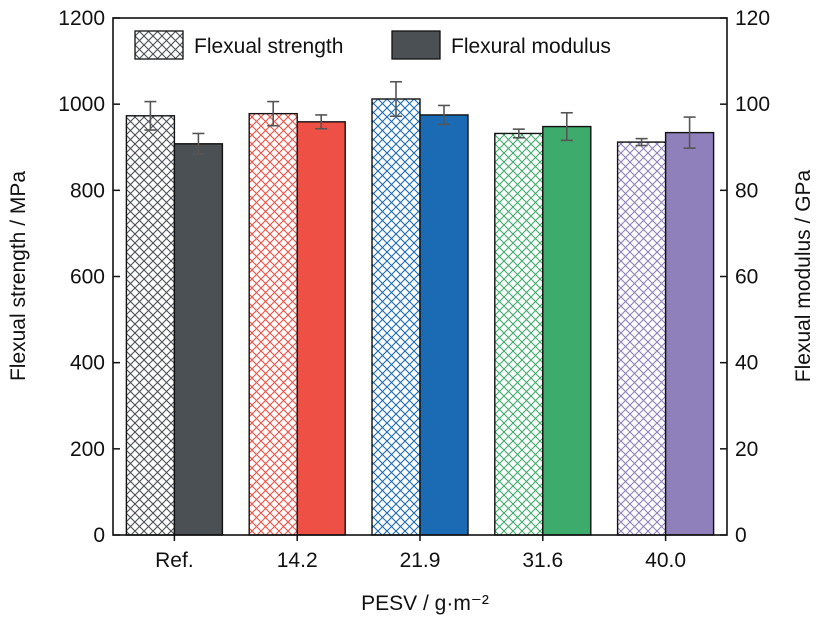 The height and width of the screenshot is (625, 827). What do you see at coordinates (803, 275) in the screenshot?
I see `y-axis-title-right: Flexual modulus / GPa` at bounding box center [803, 275].